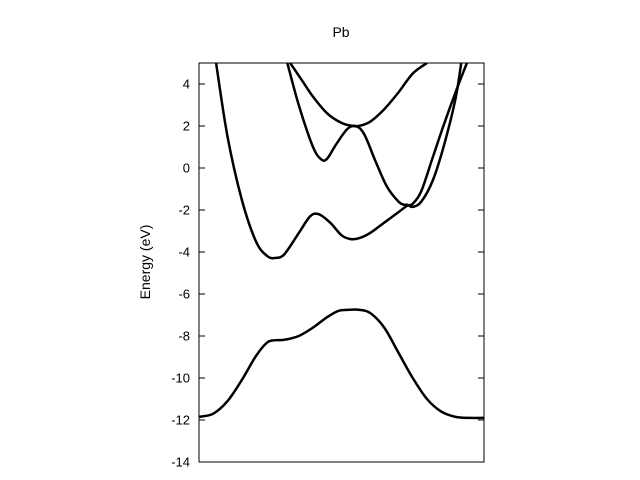 The height and width of the screenshot is (480, 640). I want to click on y-tick-label: -10, so click(180, 378).